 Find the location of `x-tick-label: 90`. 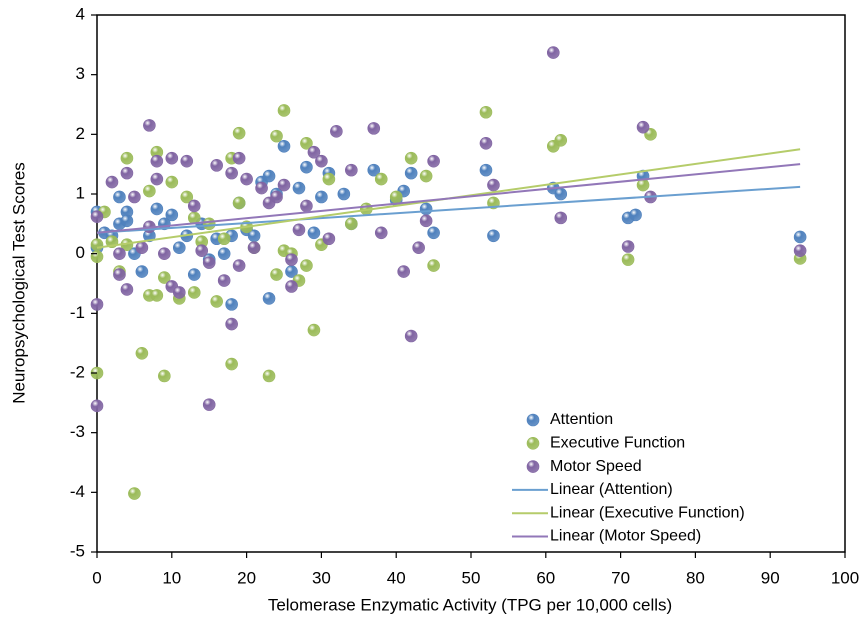

x-tick-label: 90 is located at coordinates (770, 577).